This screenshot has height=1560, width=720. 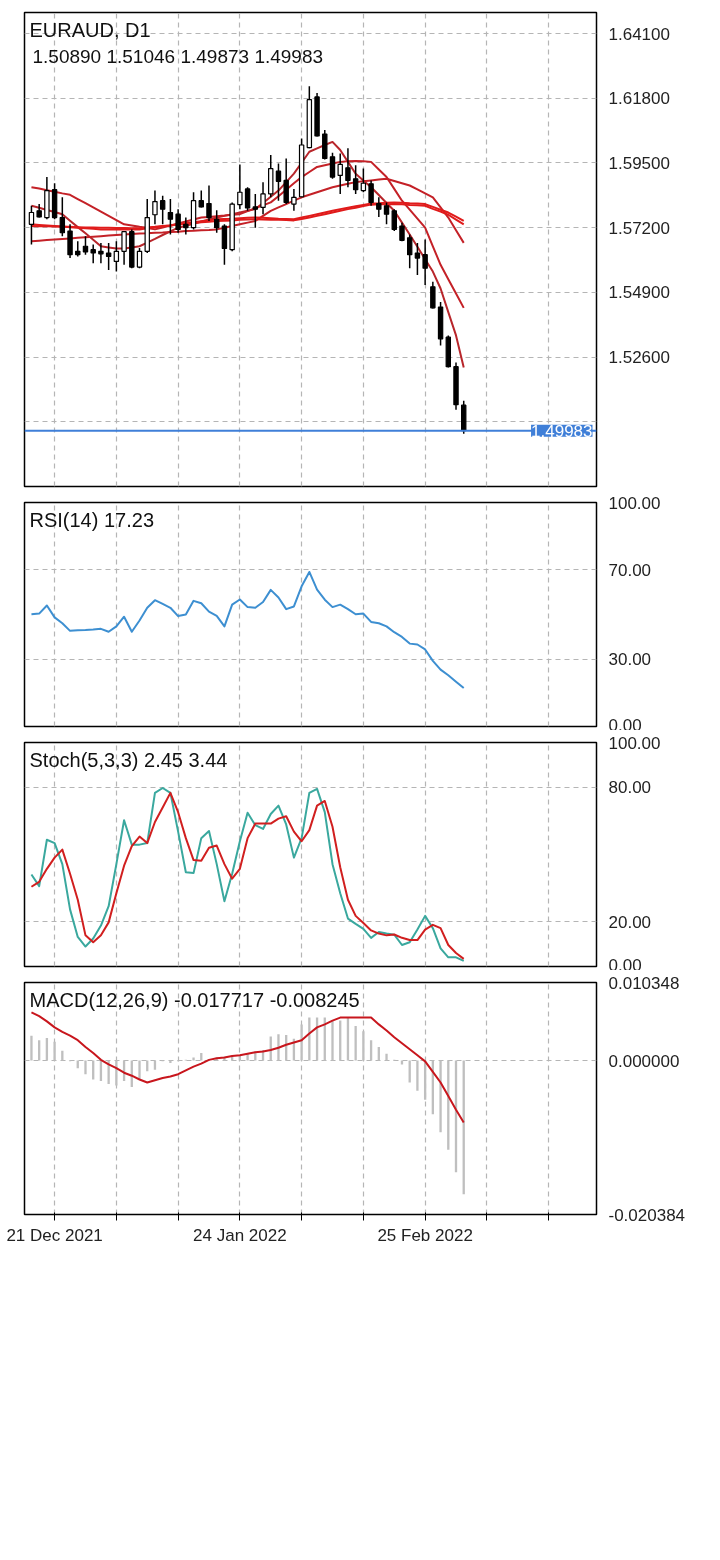 What do you see at coordinates (630, 570) in the screenshot?
I see `y-tick-label: 70.00` at bounding box center [630, 570].